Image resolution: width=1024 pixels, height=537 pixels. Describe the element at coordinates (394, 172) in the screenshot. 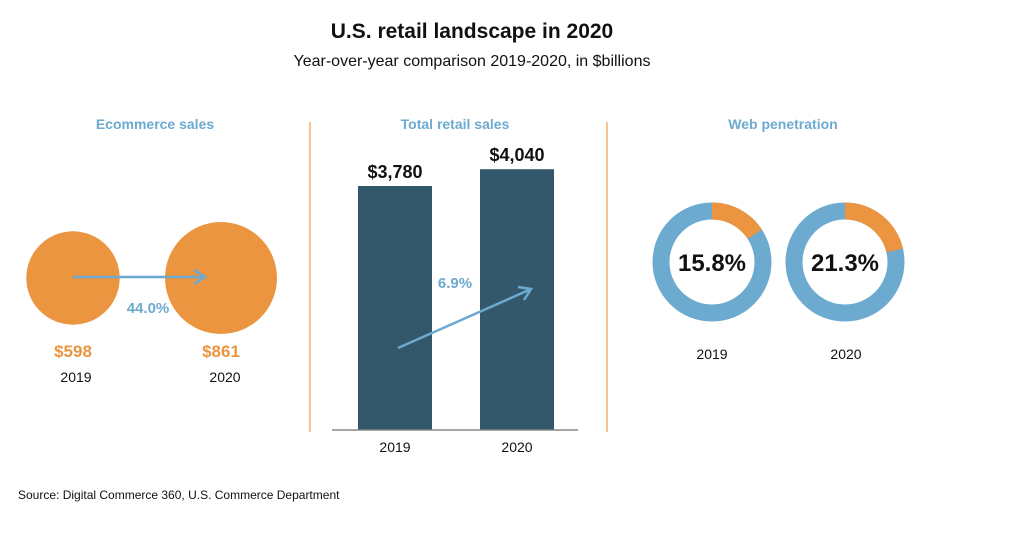

I see `bar-value-label-2019: $3,780` at that location.